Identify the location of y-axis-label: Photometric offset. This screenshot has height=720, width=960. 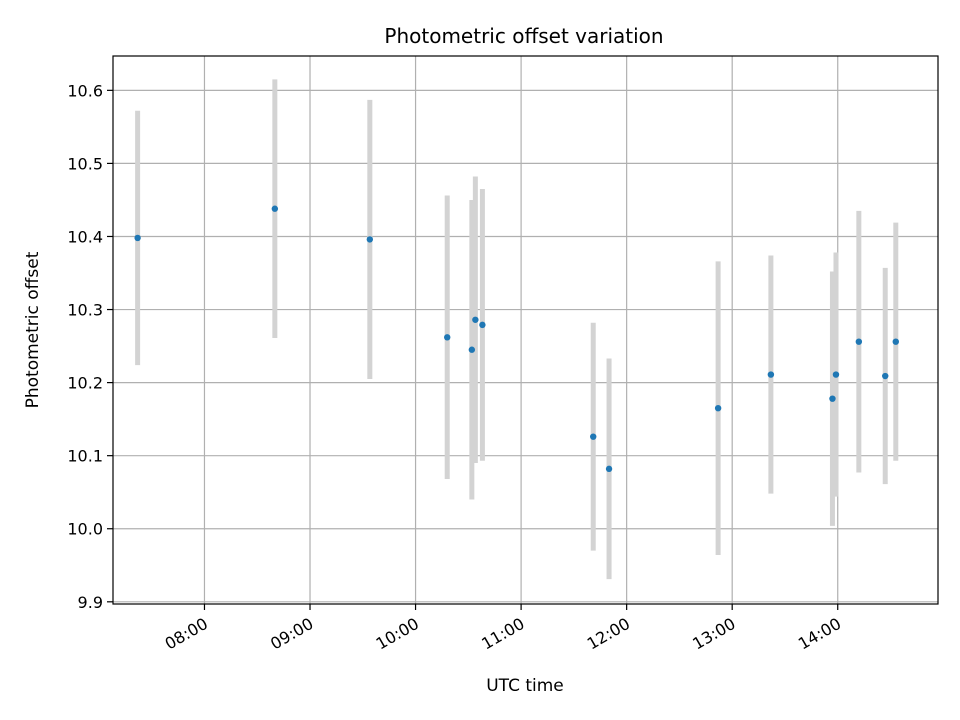
(33, 329).